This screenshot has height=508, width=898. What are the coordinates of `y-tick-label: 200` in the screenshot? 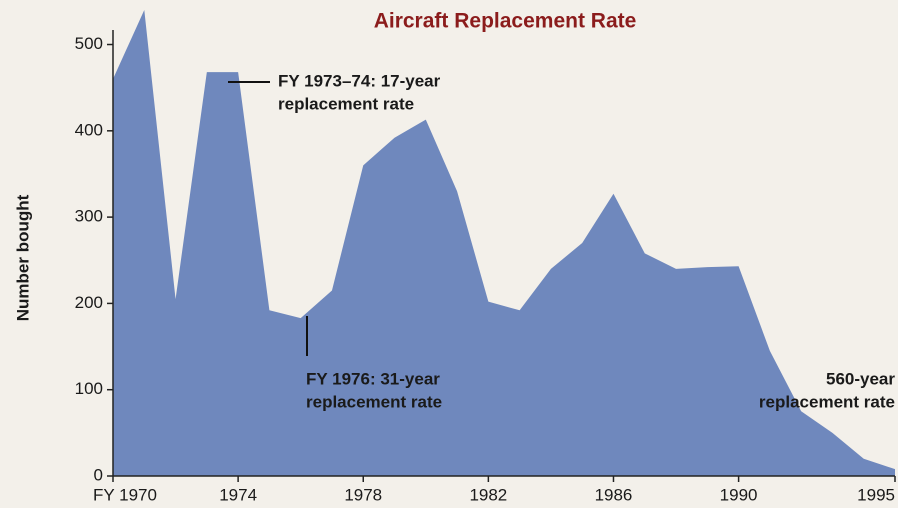 It's located at (89, 302).